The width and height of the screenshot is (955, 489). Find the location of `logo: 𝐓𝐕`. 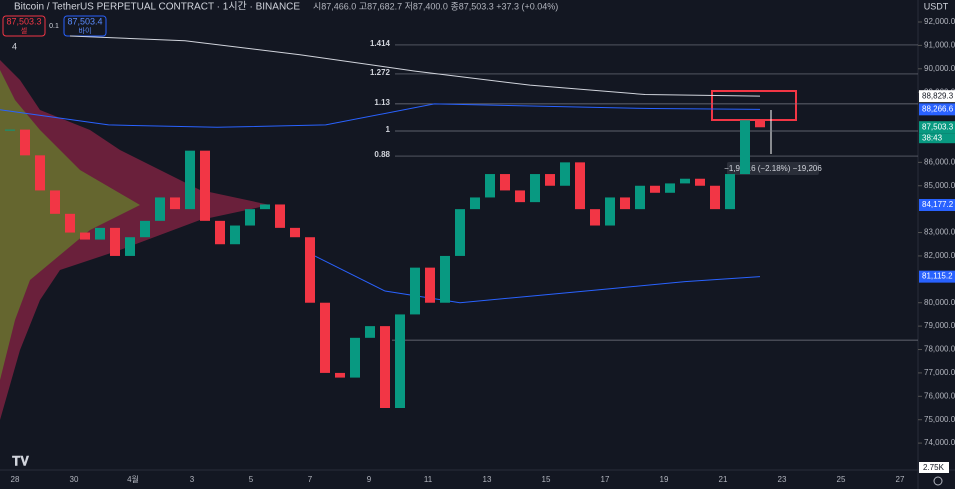

logo: 𝐓𝐕 is located at coordinates (20, 460).